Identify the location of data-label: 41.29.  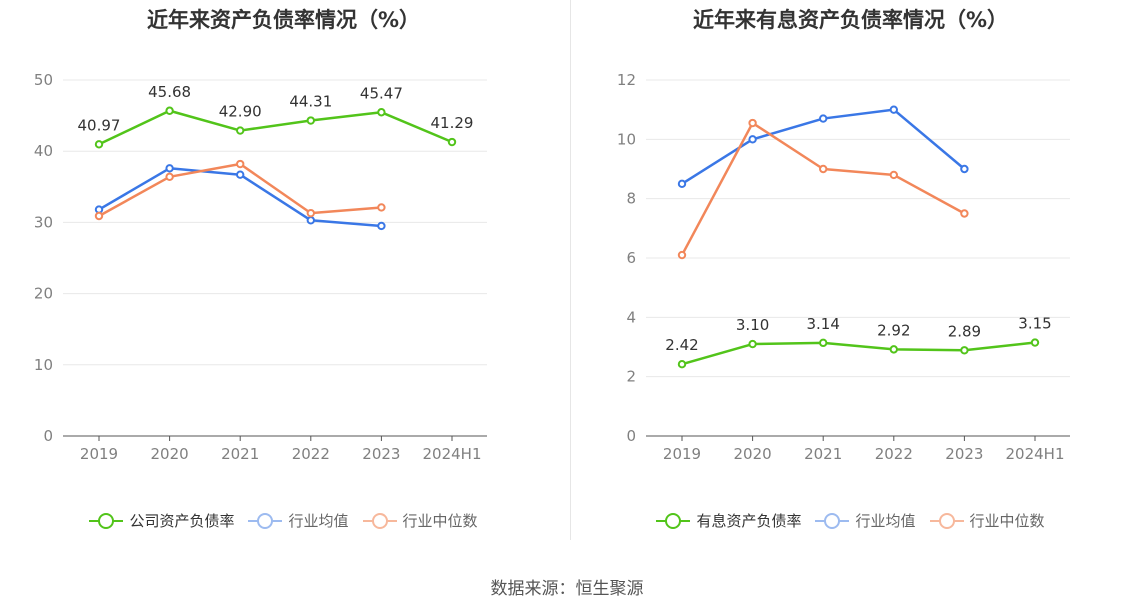
(452, 123).